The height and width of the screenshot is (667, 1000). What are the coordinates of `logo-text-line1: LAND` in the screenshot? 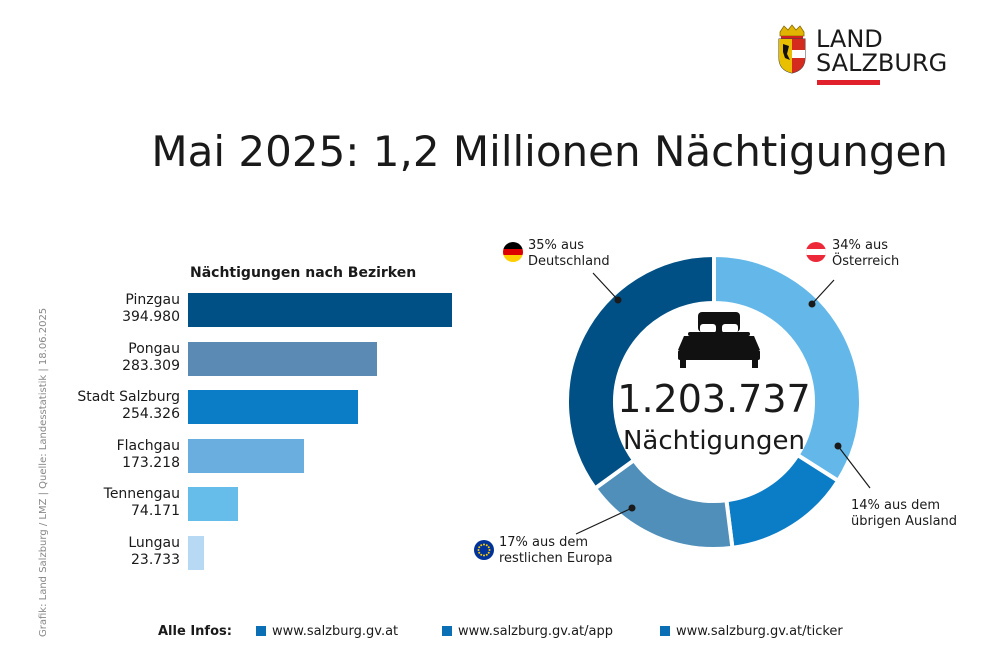 It's located at (849, 39).